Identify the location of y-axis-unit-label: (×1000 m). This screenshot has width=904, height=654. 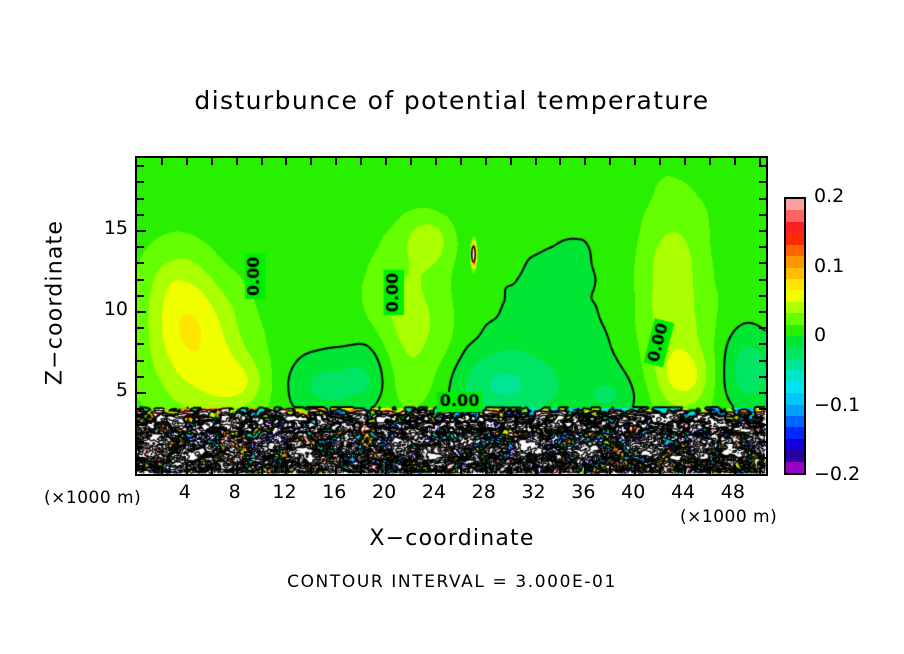
(93, 498).